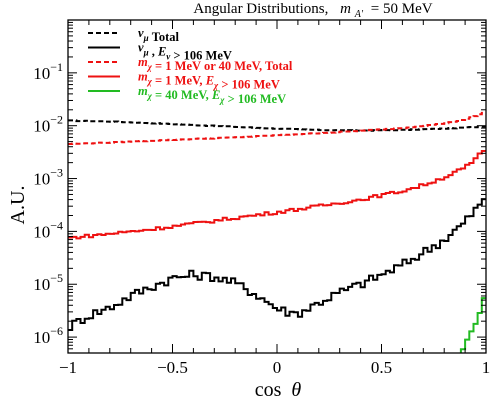  Describe the element at coordinates (212, 95) in the screenshot. I see `legend-label: mχ = 40 MeV, Eχ > 106 MeV` at that location.